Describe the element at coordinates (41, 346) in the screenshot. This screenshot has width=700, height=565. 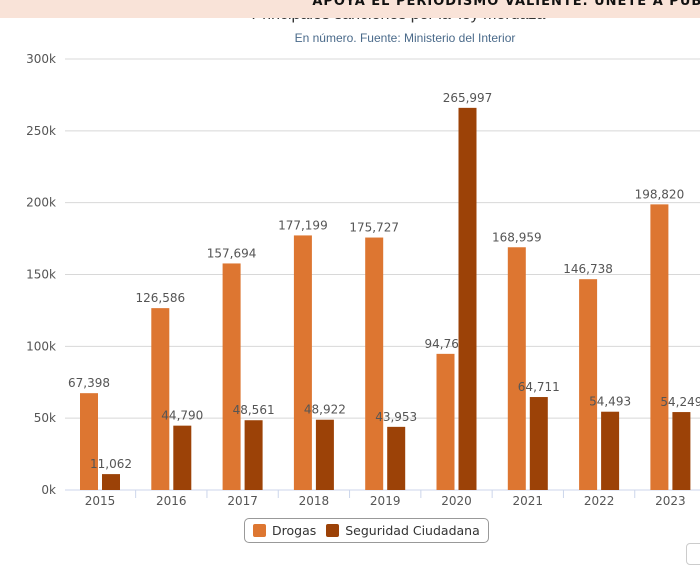
I see `y-tick-label: 100k` at that location.